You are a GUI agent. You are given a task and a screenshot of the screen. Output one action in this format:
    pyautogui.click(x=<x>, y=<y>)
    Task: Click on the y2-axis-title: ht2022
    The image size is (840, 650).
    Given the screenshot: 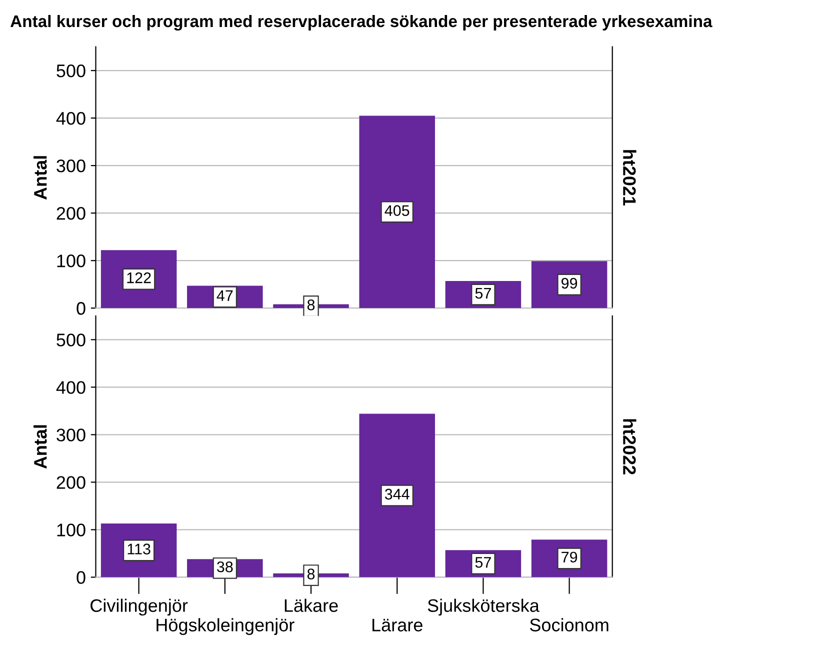 What is the action you would take?
    pyautogui.click(x=629, y=446)
    